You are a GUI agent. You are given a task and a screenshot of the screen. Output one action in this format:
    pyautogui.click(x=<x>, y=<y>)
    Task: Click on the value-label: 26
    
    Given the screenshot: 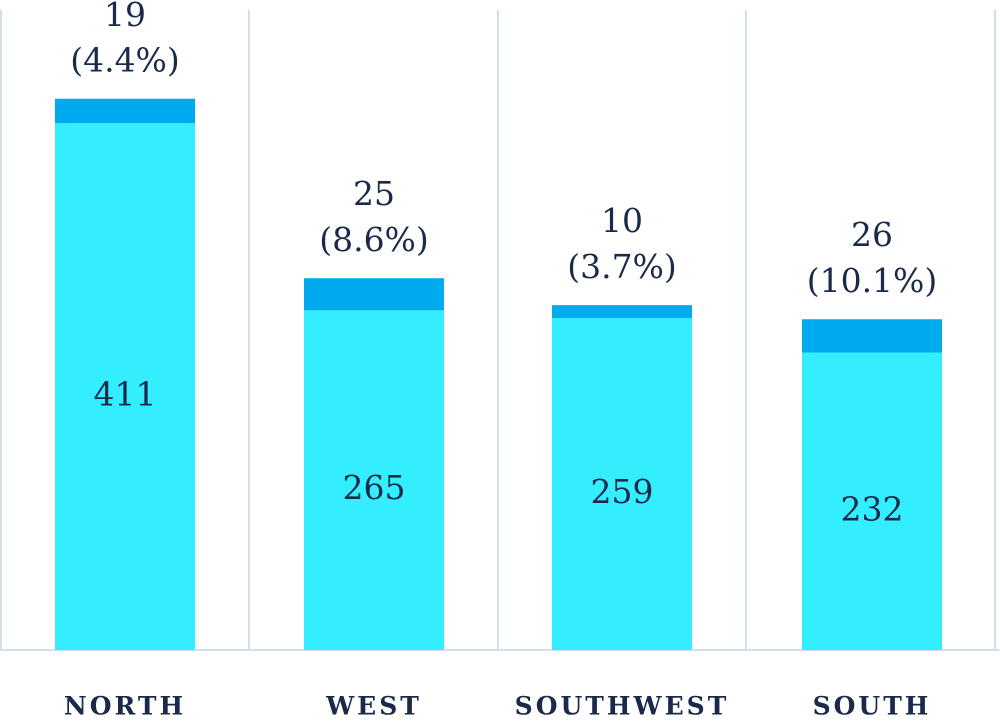 What is the action you would take?
    pyautogui.click(x=872, y=234)
    